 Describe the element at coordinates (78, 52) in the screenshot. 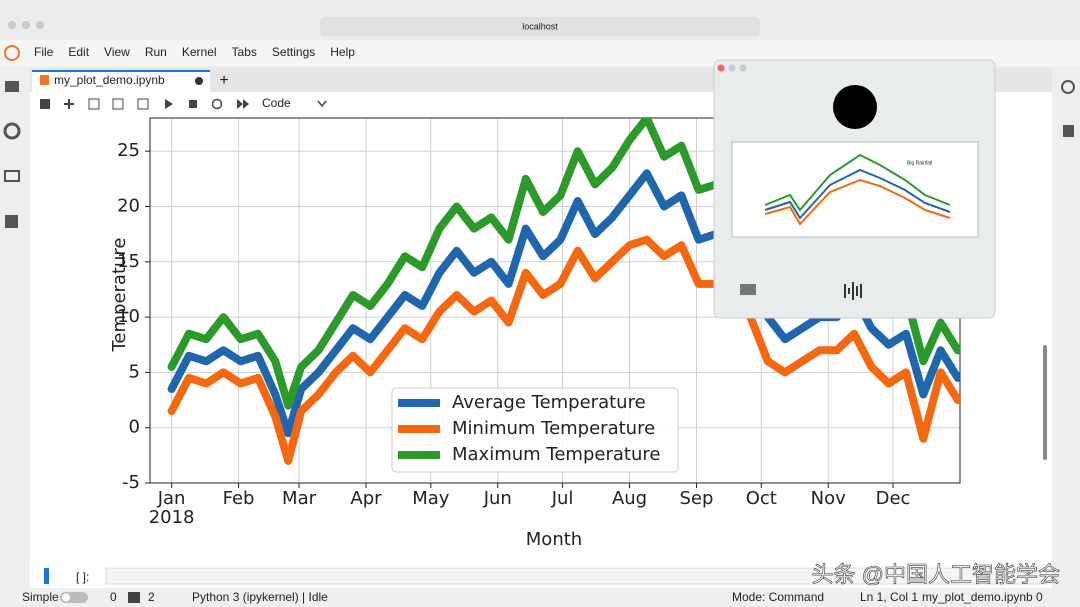

I see `menu-item: Edit` at that location.